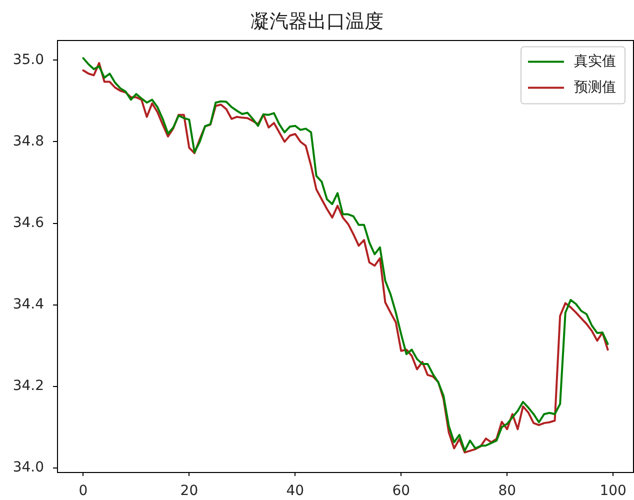 This screenshot has height=500, width=634. I want to click on y-tick-label: 35.0, so click(28, 60).